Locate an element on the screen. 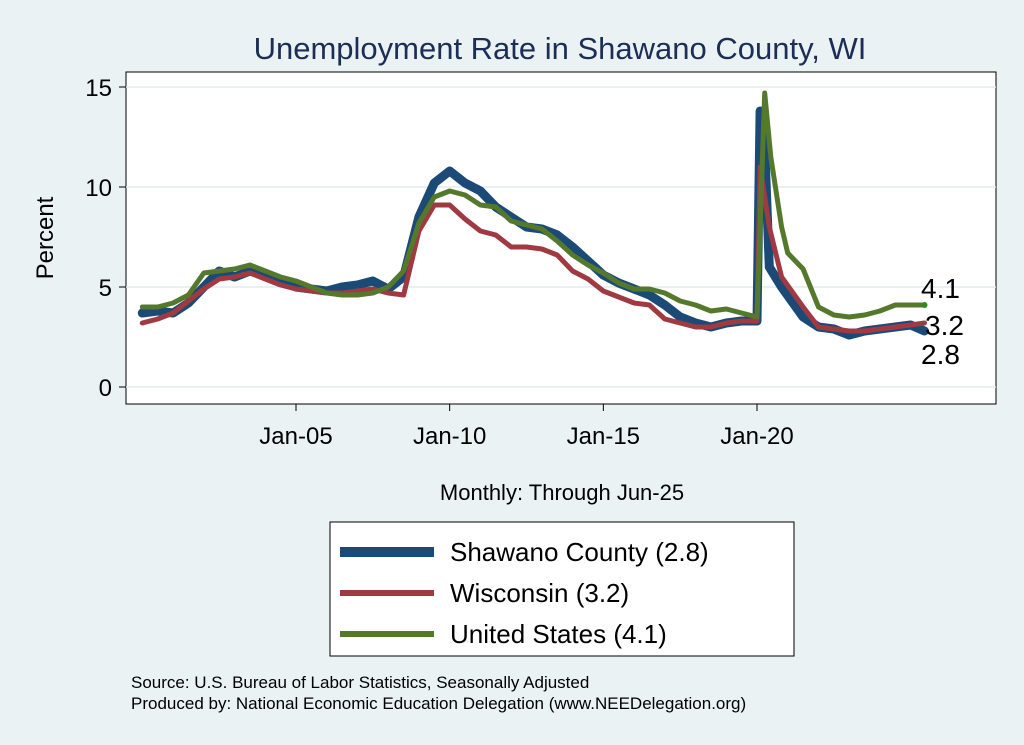  us-endpoint-marker is located at coordinates (924, 305).